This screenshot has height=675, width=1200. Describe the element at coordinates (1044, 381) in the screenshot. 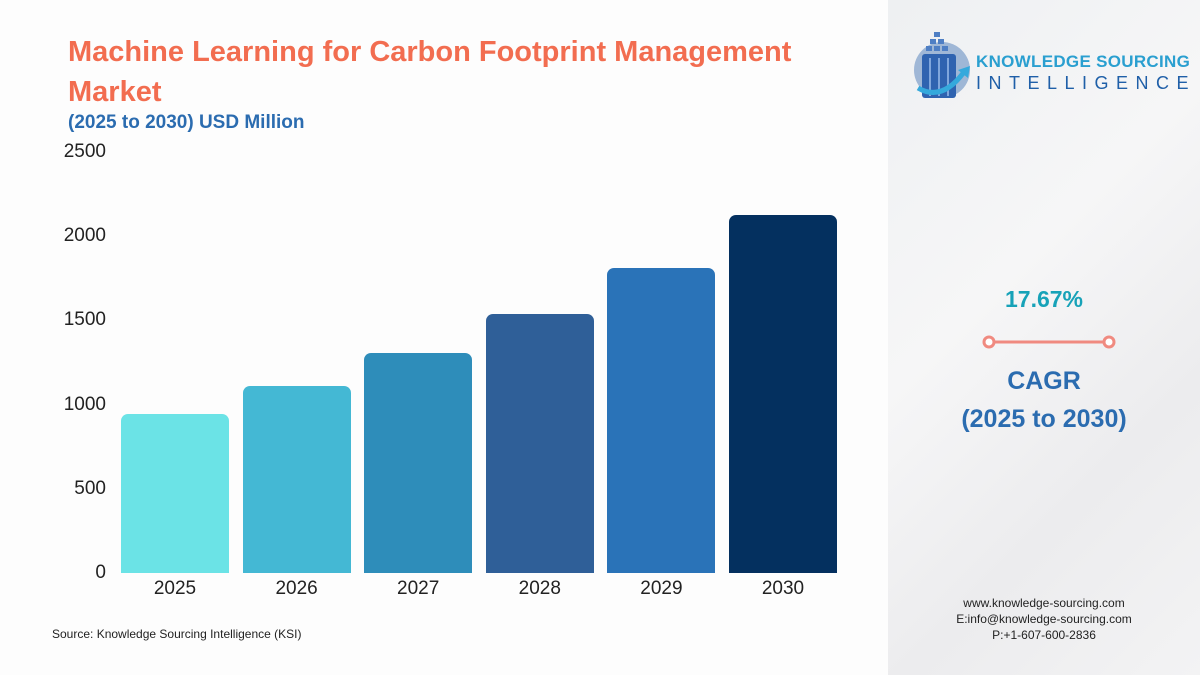

I see `cagr-label: CAGR` at that location.